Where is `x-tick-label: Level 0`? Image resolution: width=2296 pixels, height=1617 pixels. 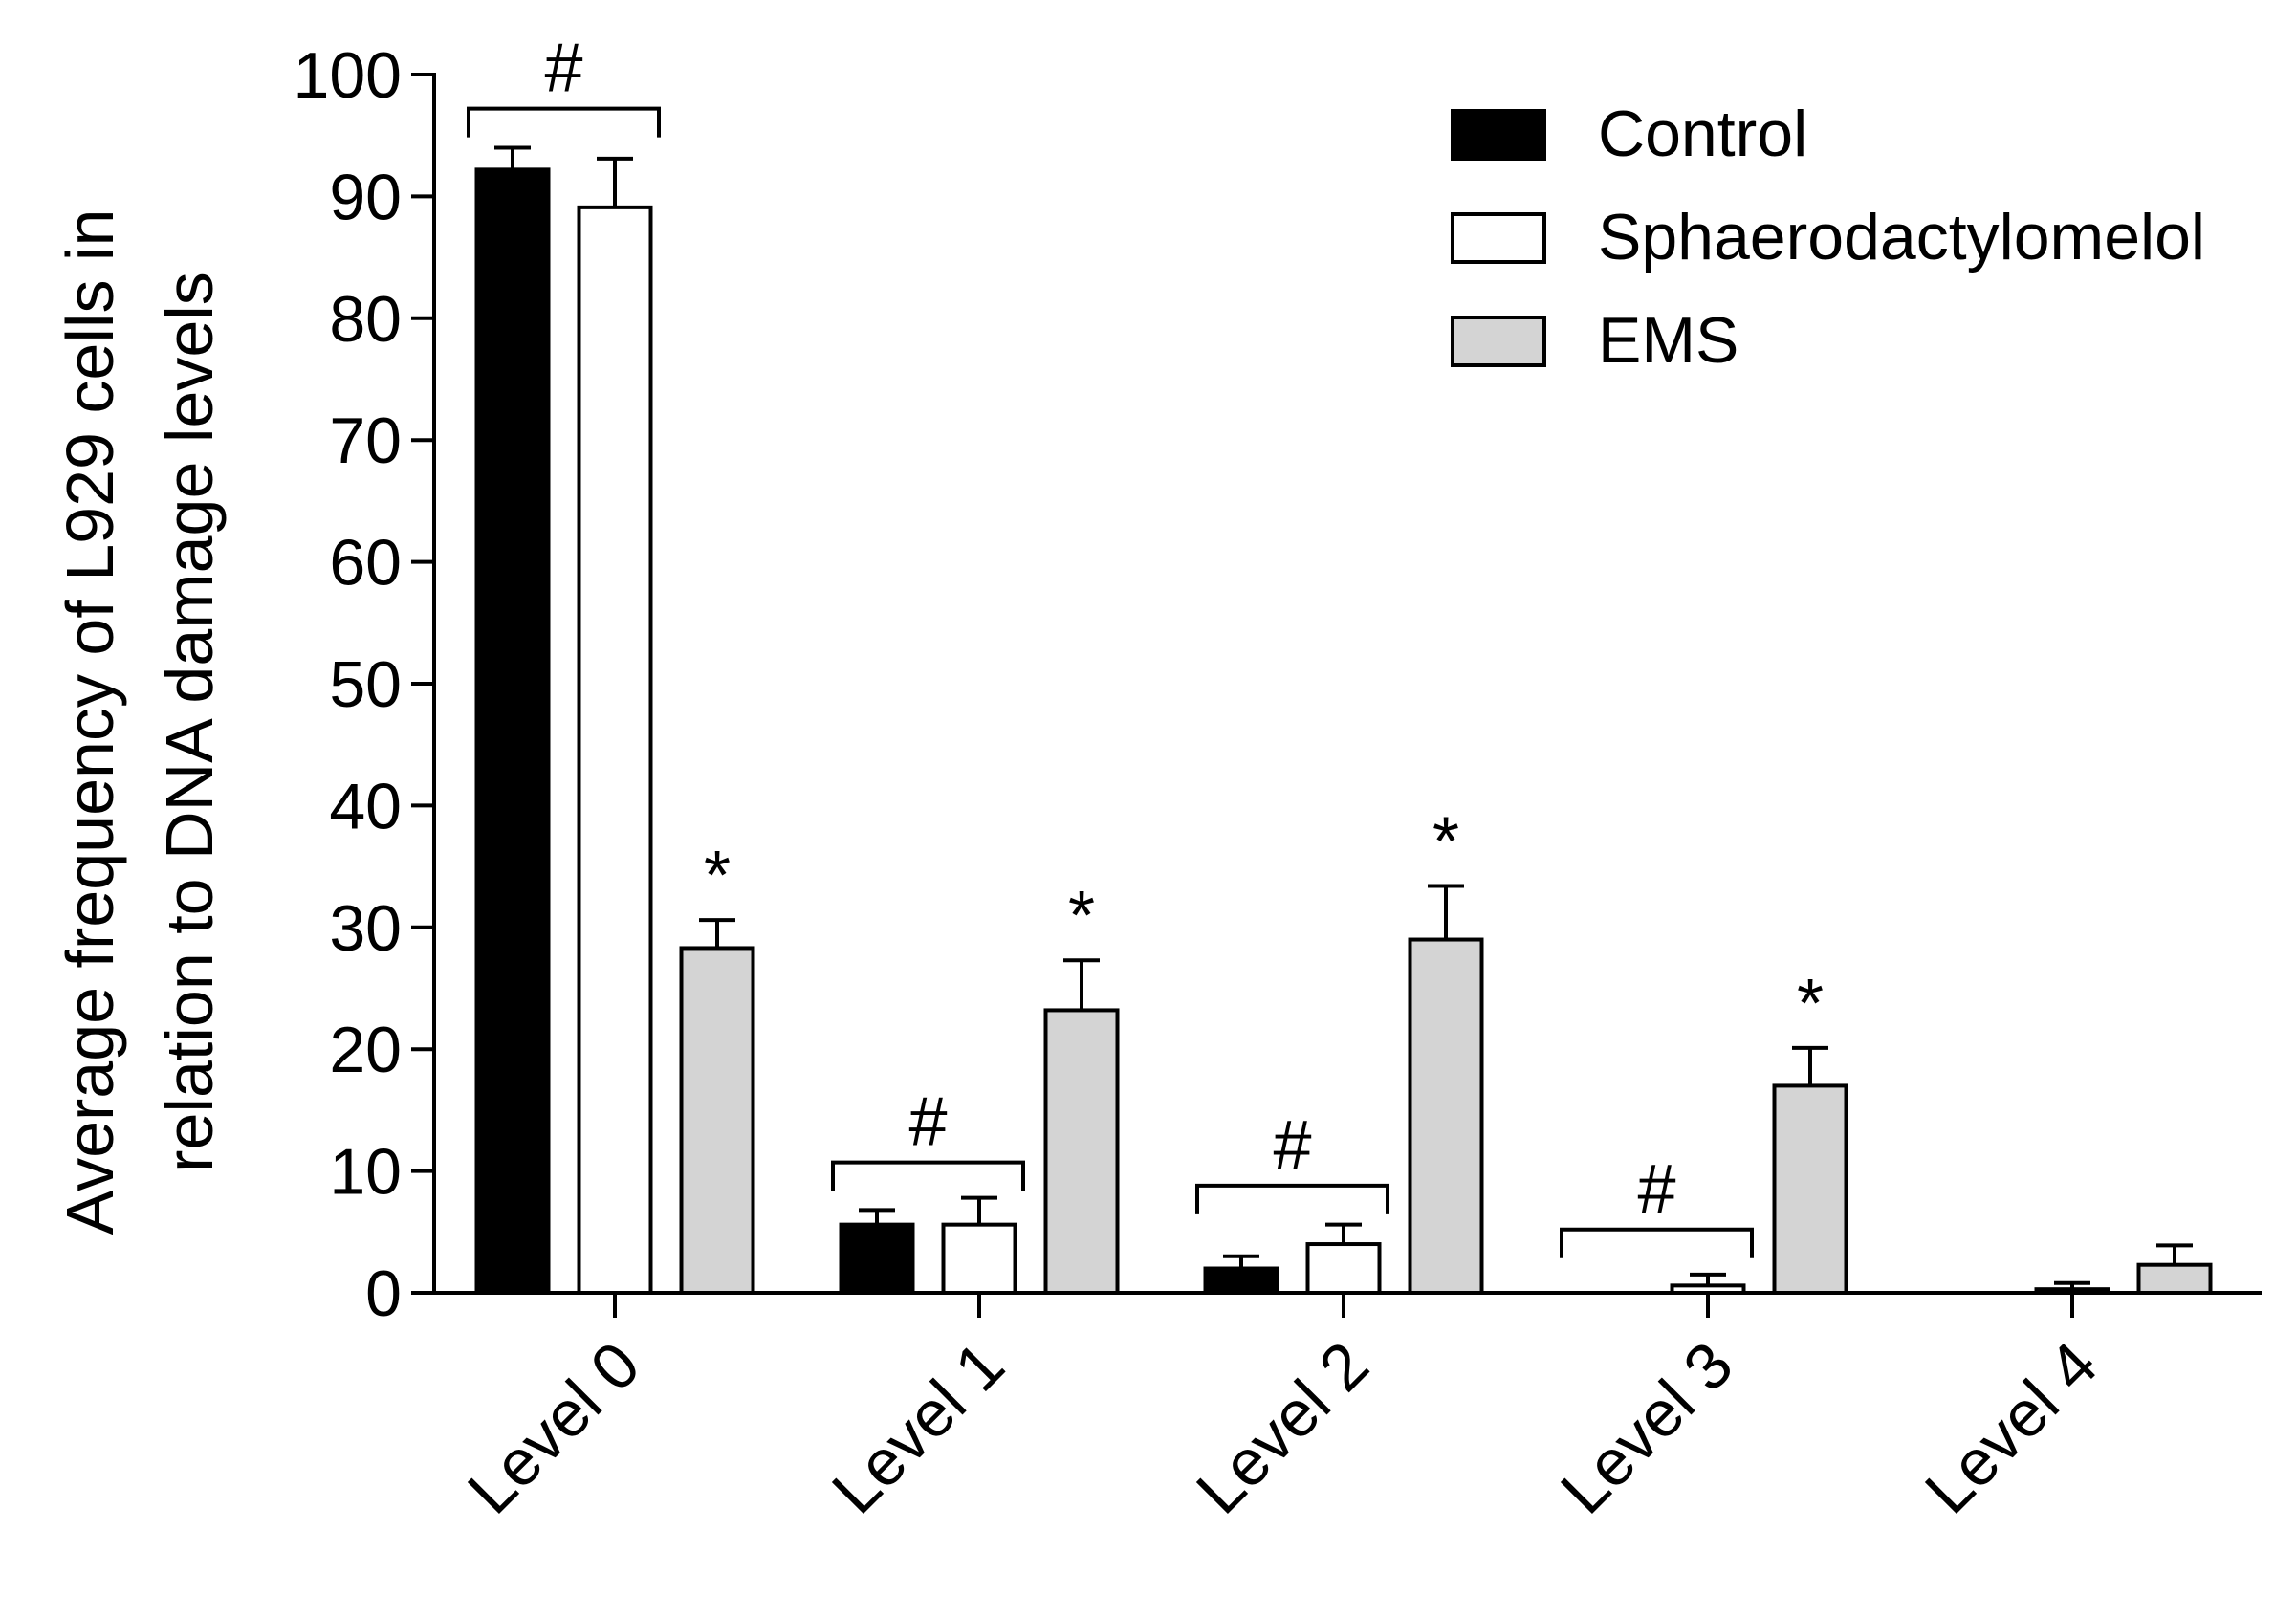
x-tick-label: Level 0 is located at coordinates (554, 1428).